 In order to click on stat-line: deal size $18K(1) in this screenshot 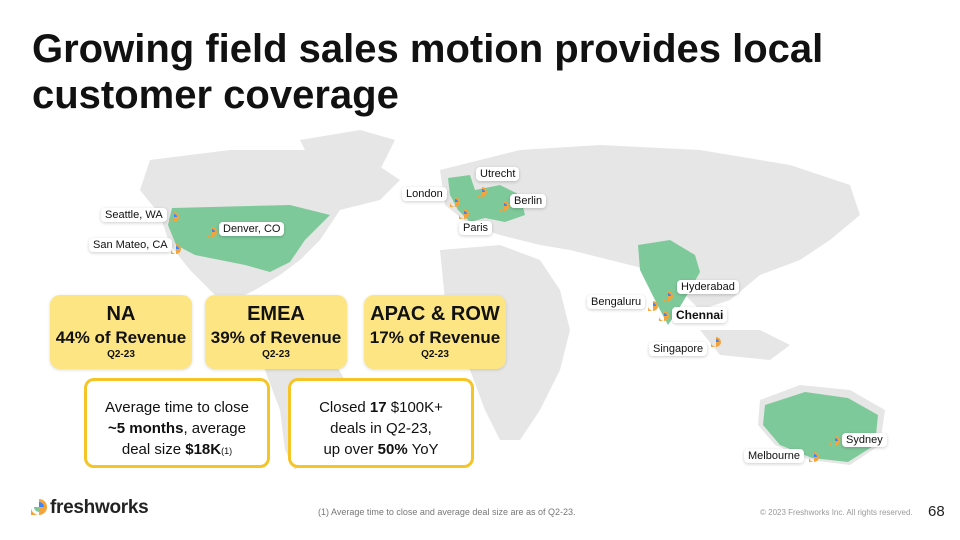, I will do `click(177, 450)`.